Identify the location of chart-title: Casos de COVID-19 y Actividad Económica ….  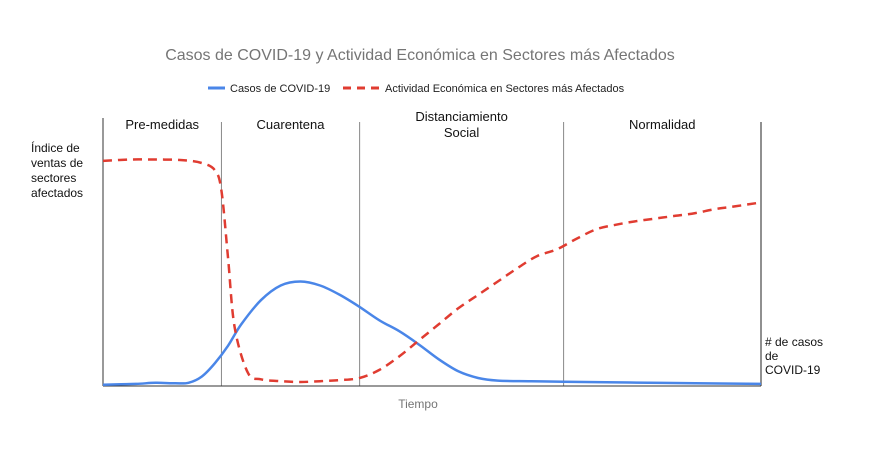
(420, 55).